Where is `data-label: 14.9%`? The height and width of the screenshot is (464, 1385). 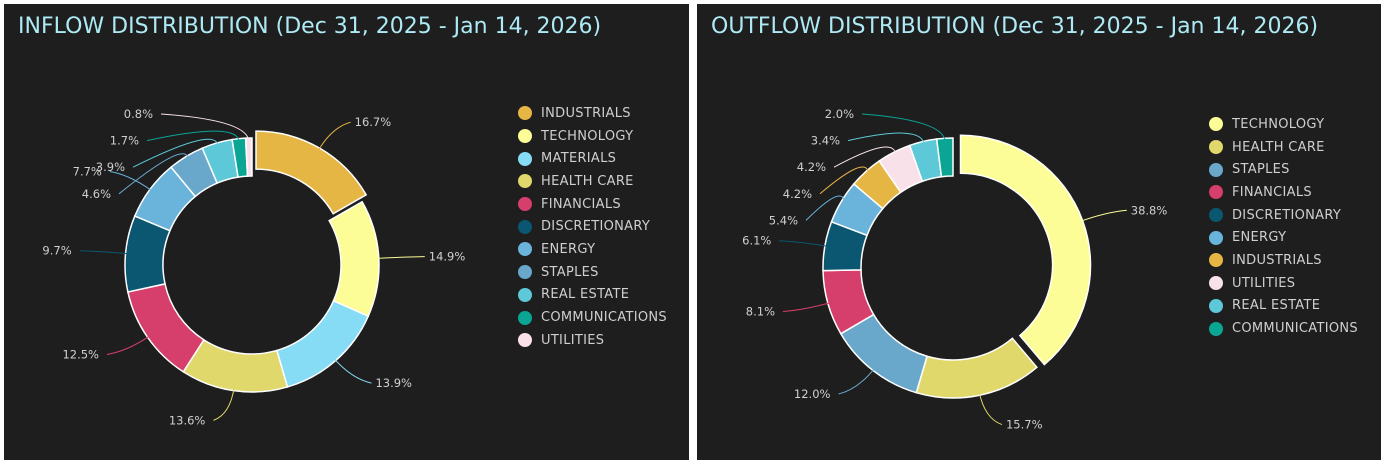 data-label: 14.9% is located at coordinates (447, 257).